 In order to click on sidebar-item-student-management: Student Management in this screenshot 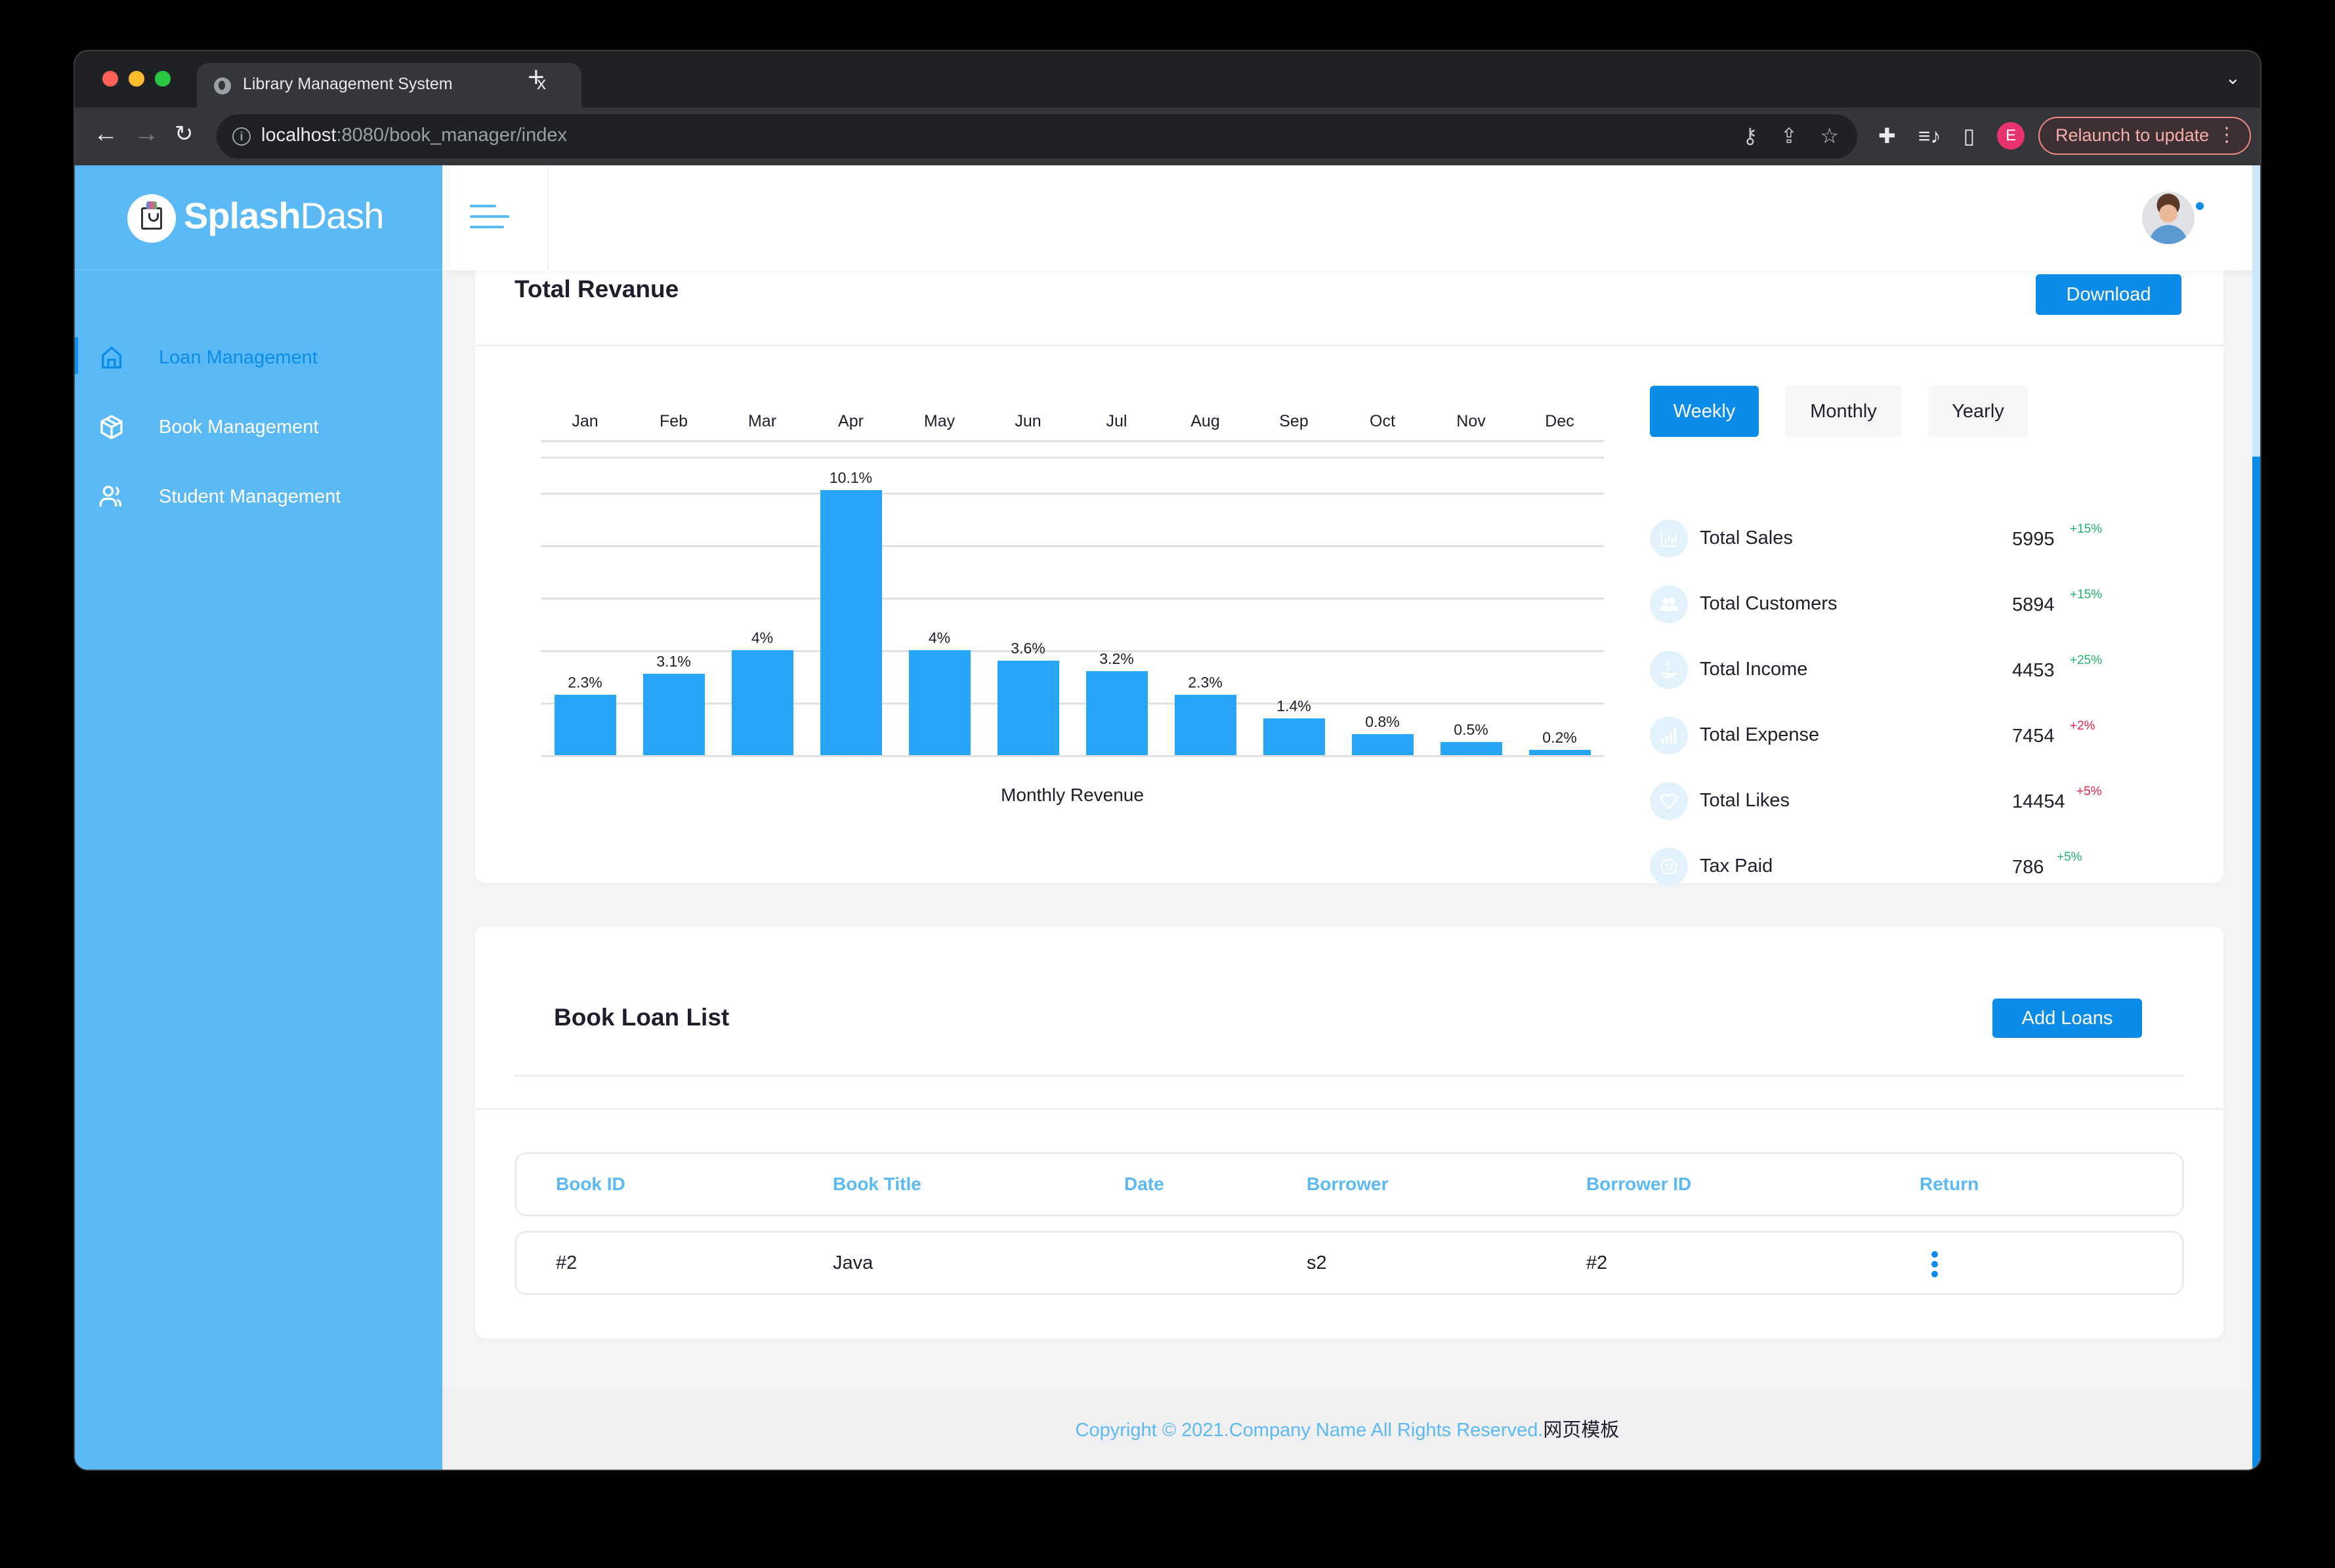, I will do `click(258, 496)`.